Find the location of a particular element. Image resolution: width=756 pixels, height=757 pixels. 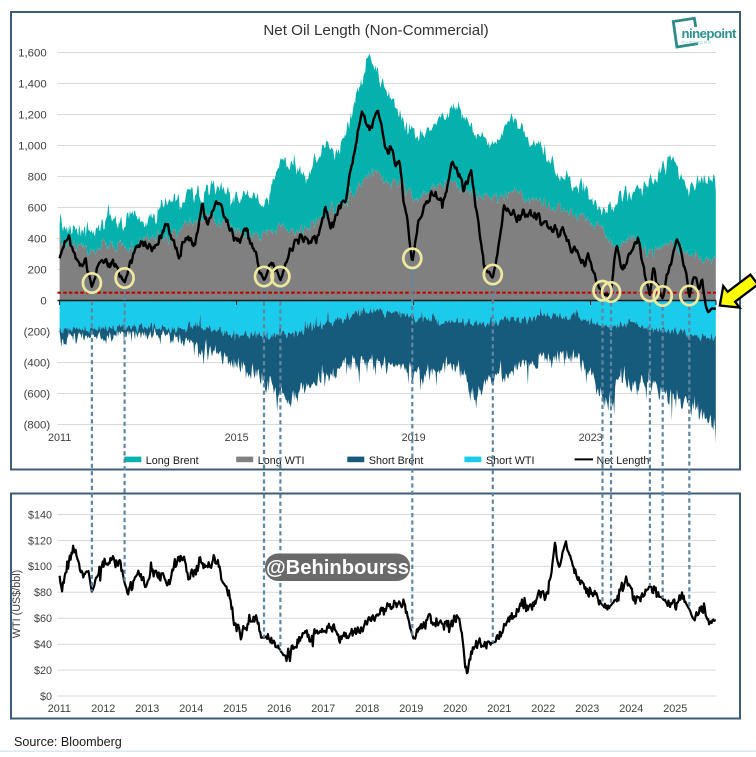

svg-text: 1,200 is located at coordinates (32, 115).